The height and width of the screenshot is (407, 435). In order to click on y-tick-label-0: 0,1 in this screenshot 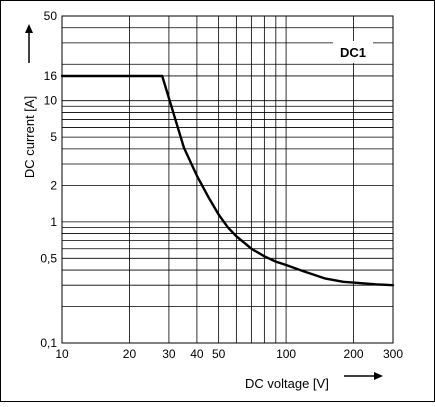, I will do `click(48, 343)`.